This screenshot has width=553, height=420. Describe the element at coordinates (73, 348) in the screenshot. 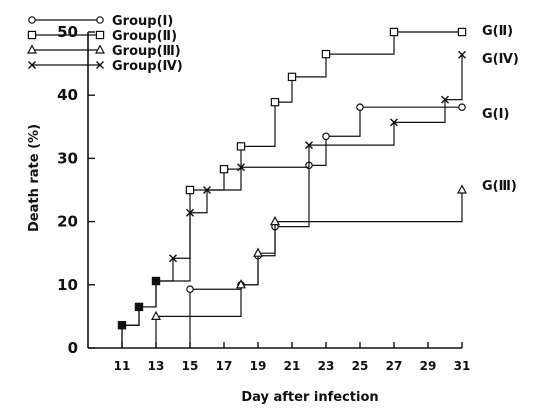

I see `y-tick-label: 0` at that location.